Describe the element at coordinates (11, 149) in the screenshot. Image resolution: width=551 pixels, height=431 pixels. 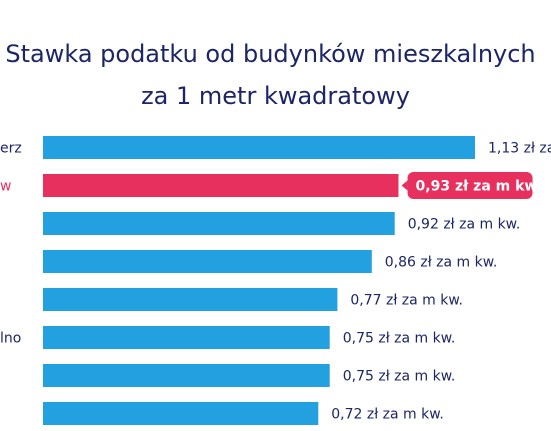
I see `category-label-0: erz` at that location.